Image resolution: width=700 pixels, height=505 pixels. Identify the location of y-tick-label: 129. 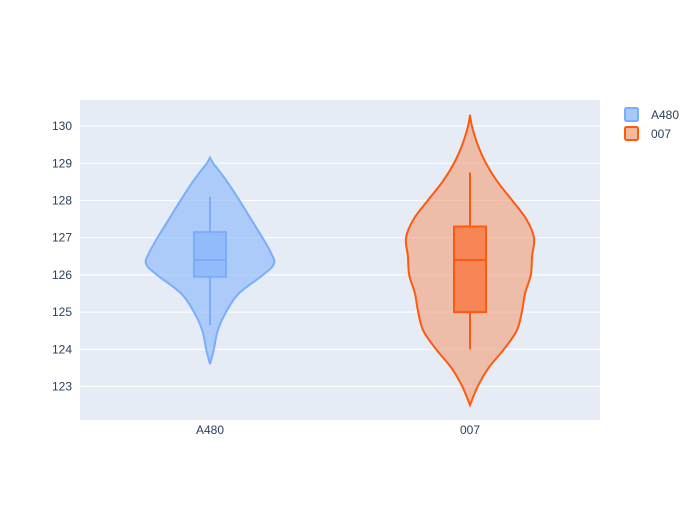
(62, 163).